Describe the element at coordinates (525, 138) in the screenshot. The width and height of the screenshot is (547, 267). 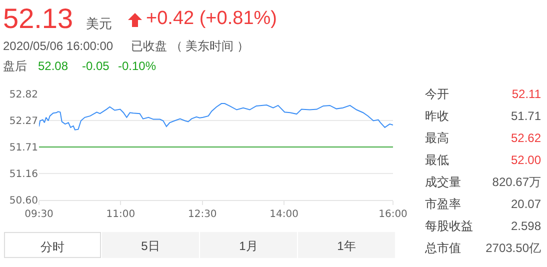
I see `text: 52.62` at that location.